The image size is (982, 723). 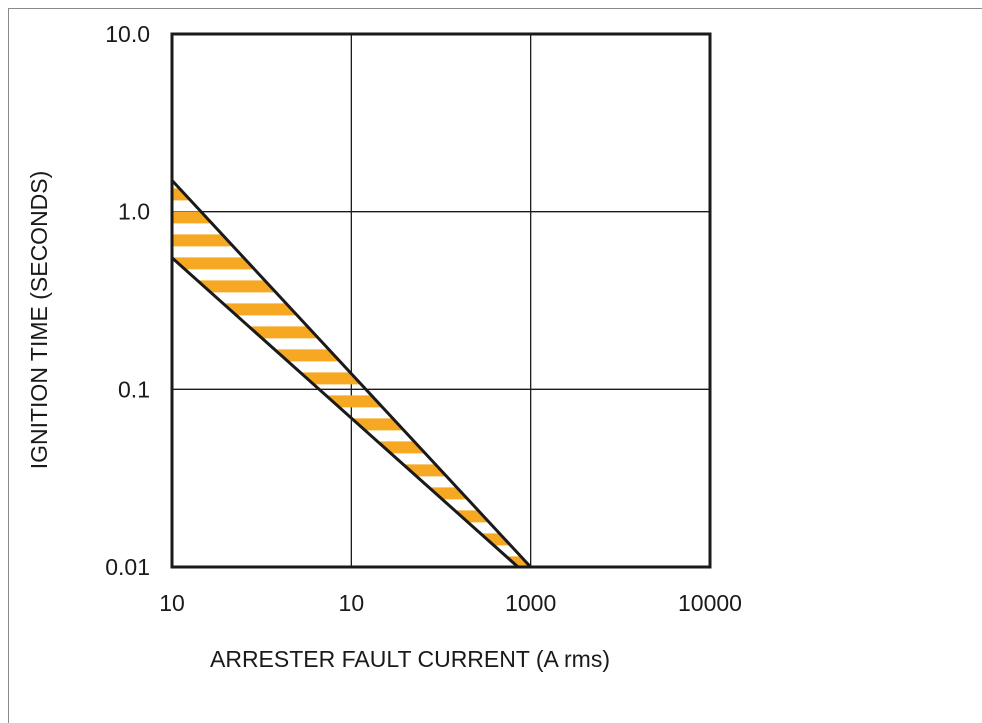 What do you see at coordinates (39, 320) in the screenshot?
I see `y-axis-label: IGNITION TIME (SECONDS)` at bounding box center [39, 320].